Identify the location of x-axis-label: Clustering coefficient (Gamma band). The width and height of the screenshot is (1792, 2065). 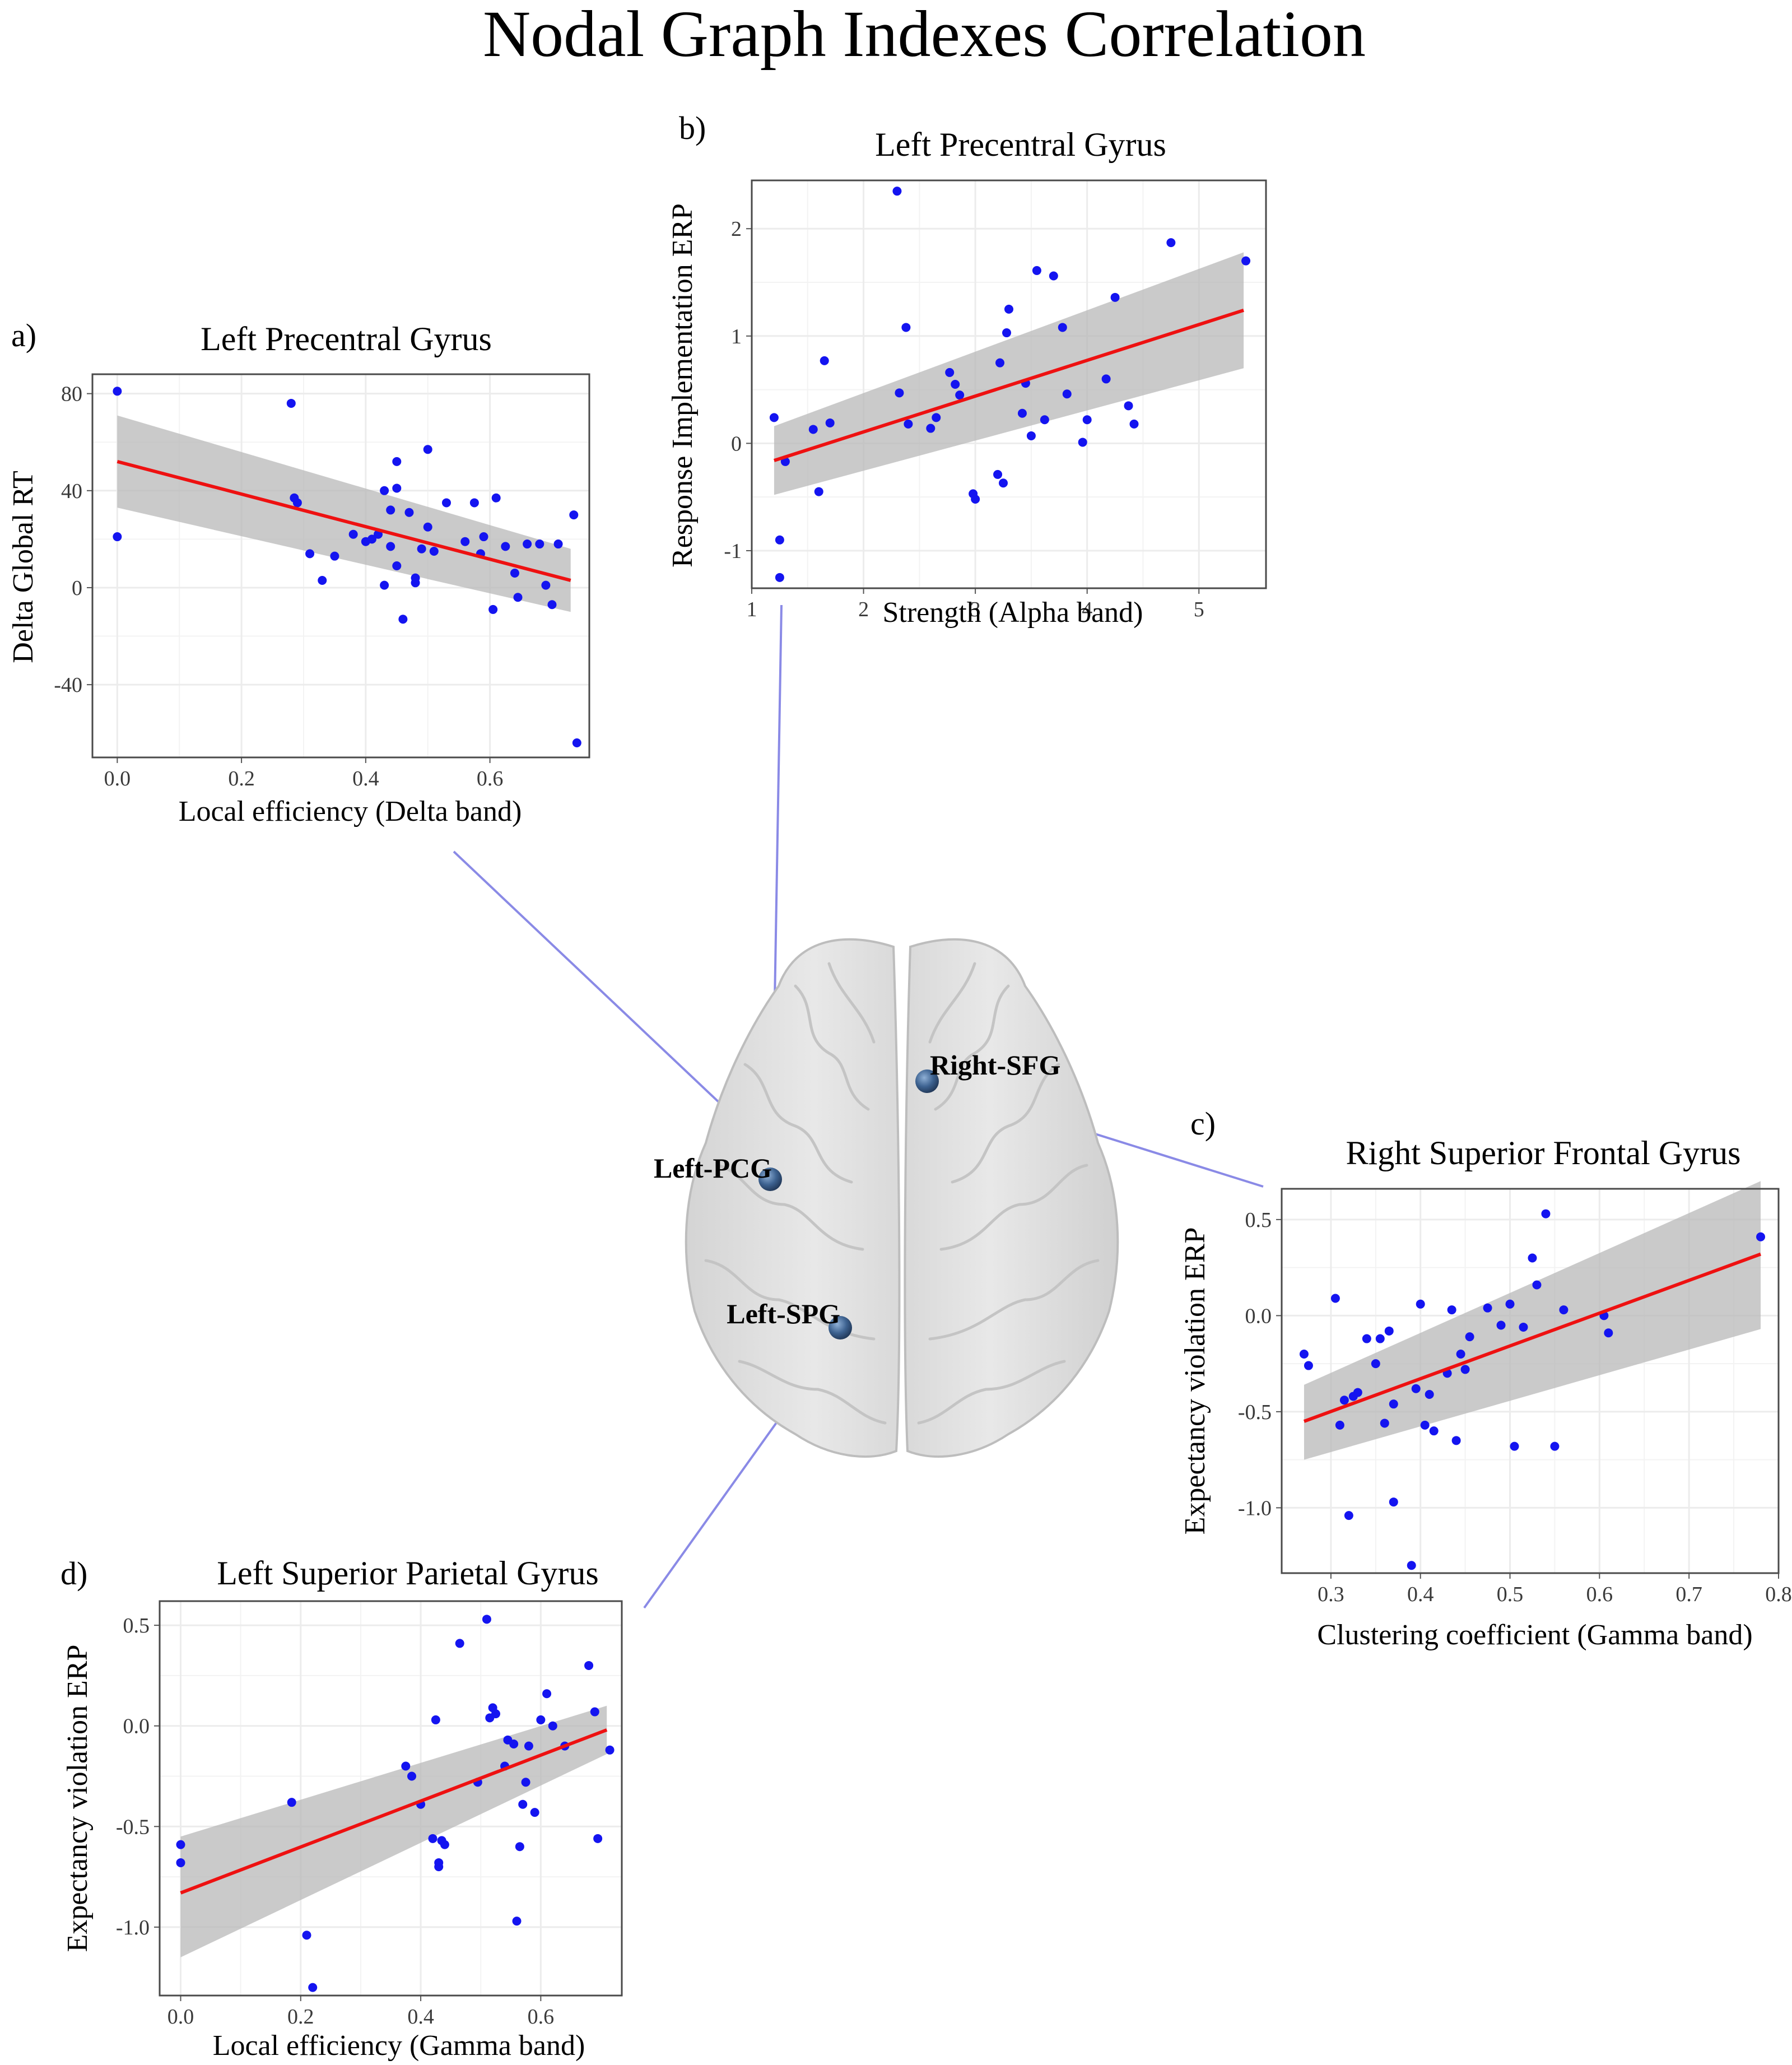
(1534, 1635).